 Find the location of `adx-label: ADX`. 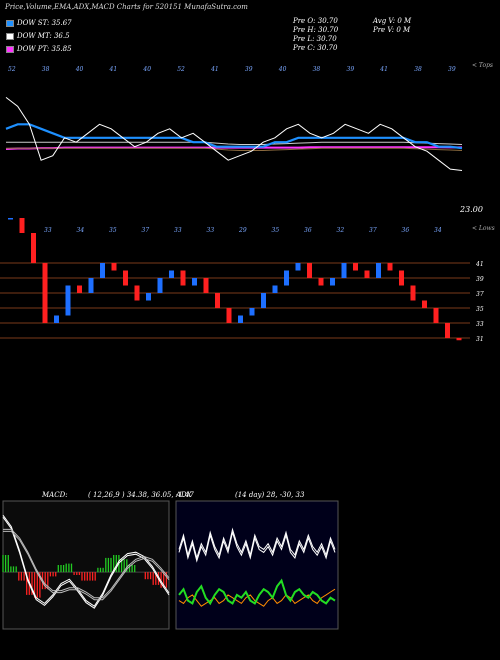

adx-label: ADX is located at coordinates (184, 495).